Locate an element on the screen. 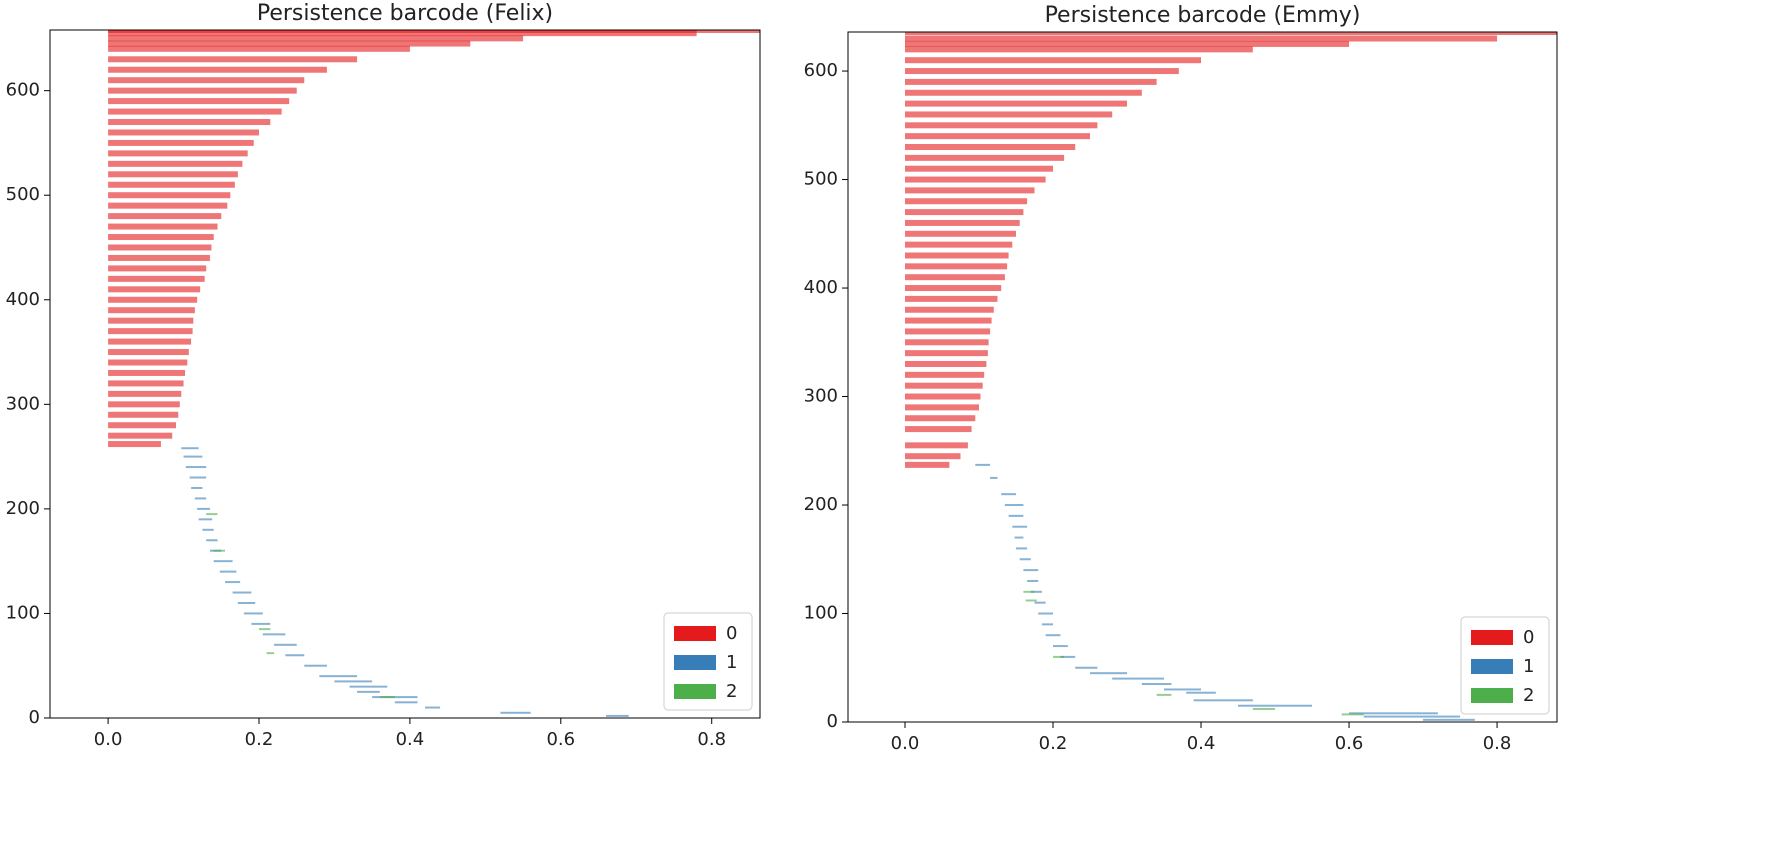 The image size is (1766, 852). x-tick-label: 0.8 is located at coordinates (711, 739).